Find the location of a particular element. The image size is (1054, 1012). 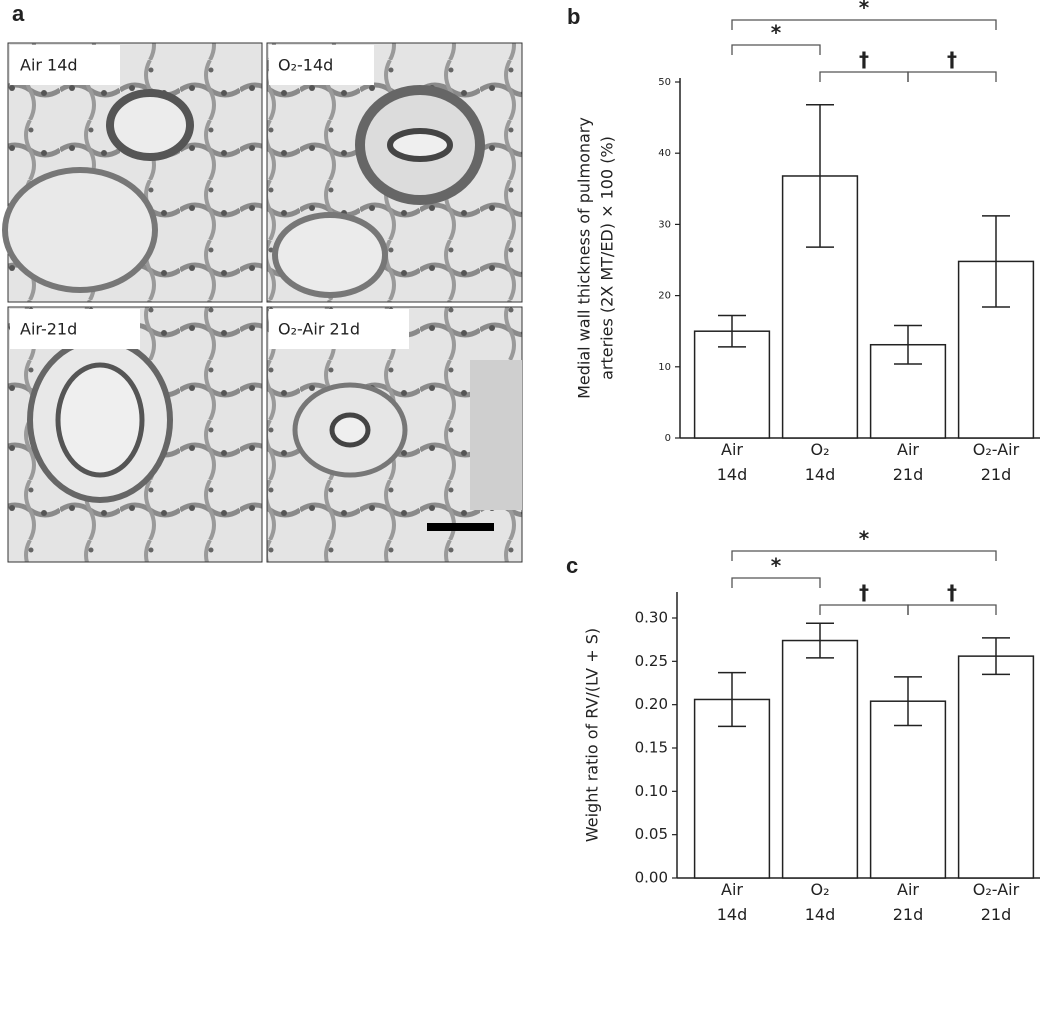

panel-letter: c is located at coordinates (572, 565).